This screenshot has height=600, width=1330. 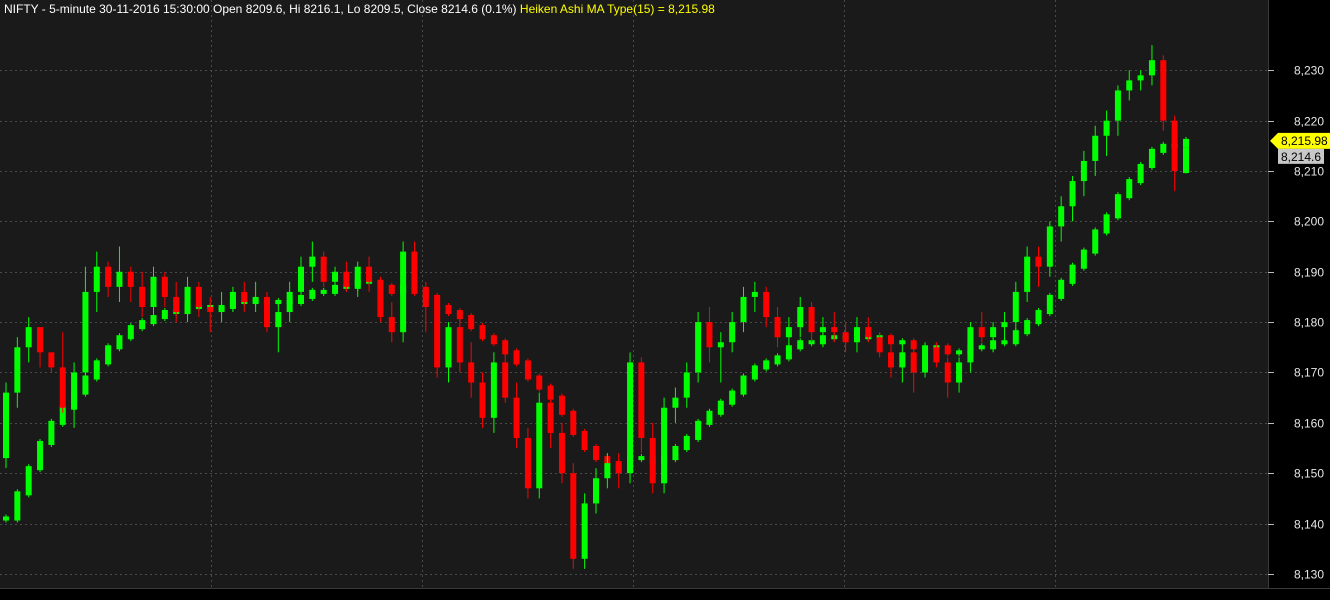 I want to click on price-tick-label: 8,210, so click(x=1309, y=172).